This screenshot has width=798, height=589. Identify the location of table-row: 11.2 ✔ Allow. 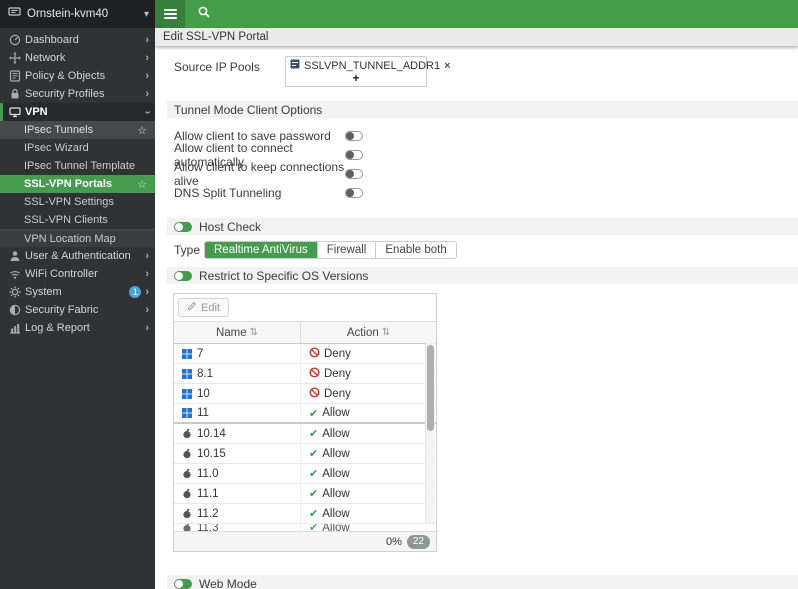
(305, 514).